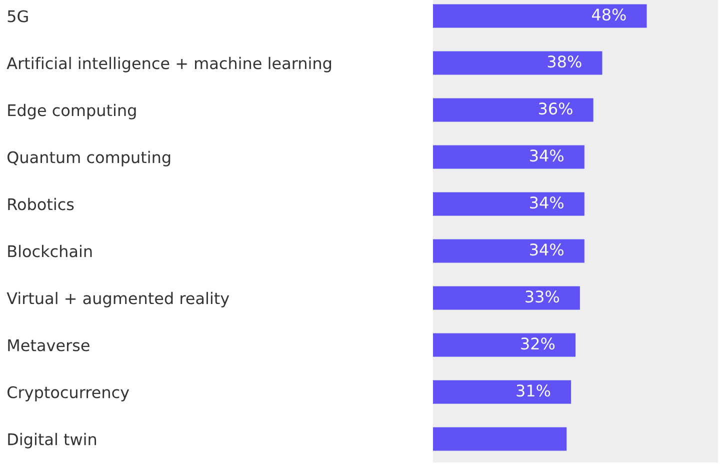 The width and height of the screenshot is (728, 465). Describe the element at coordinates (69, 394) in the screenshot. I see `y-tick-label: Cryptocurrency` at that location.